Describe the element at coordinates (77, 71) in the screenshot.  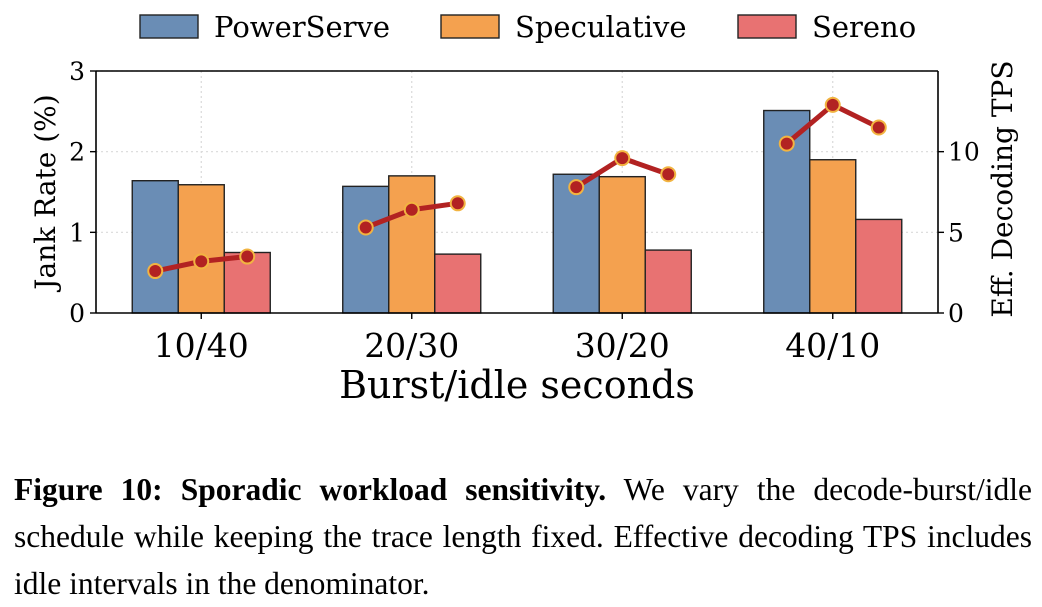
I see `y-tick-label-3: 3` at that location.